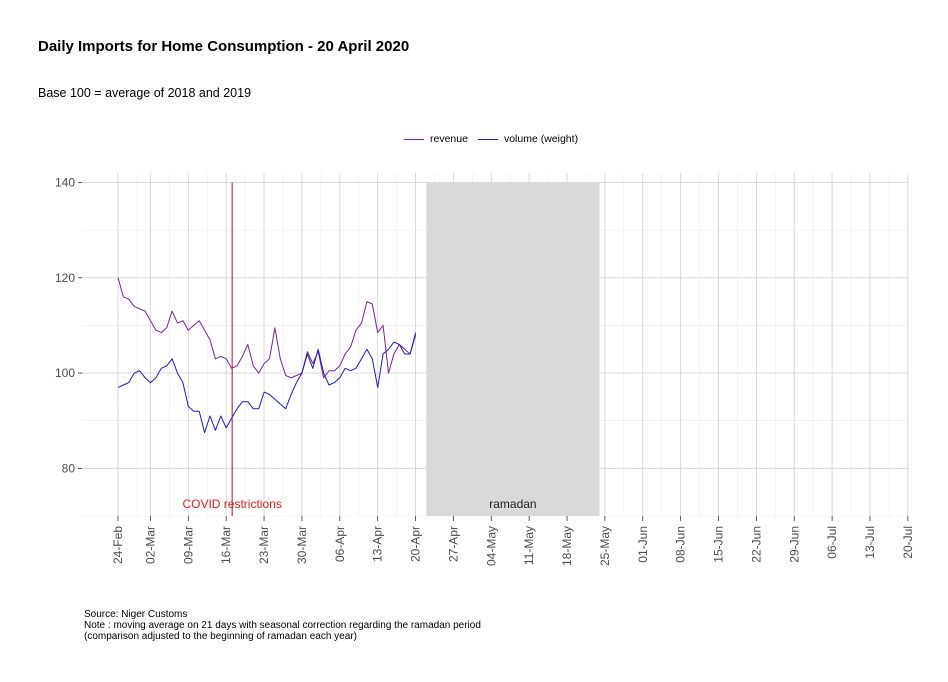 This screenshot has height=682, width=948. Describe the element at coordinates (529, 545) in the screenshot. I see `x-tick-label: 11-May` at that location.